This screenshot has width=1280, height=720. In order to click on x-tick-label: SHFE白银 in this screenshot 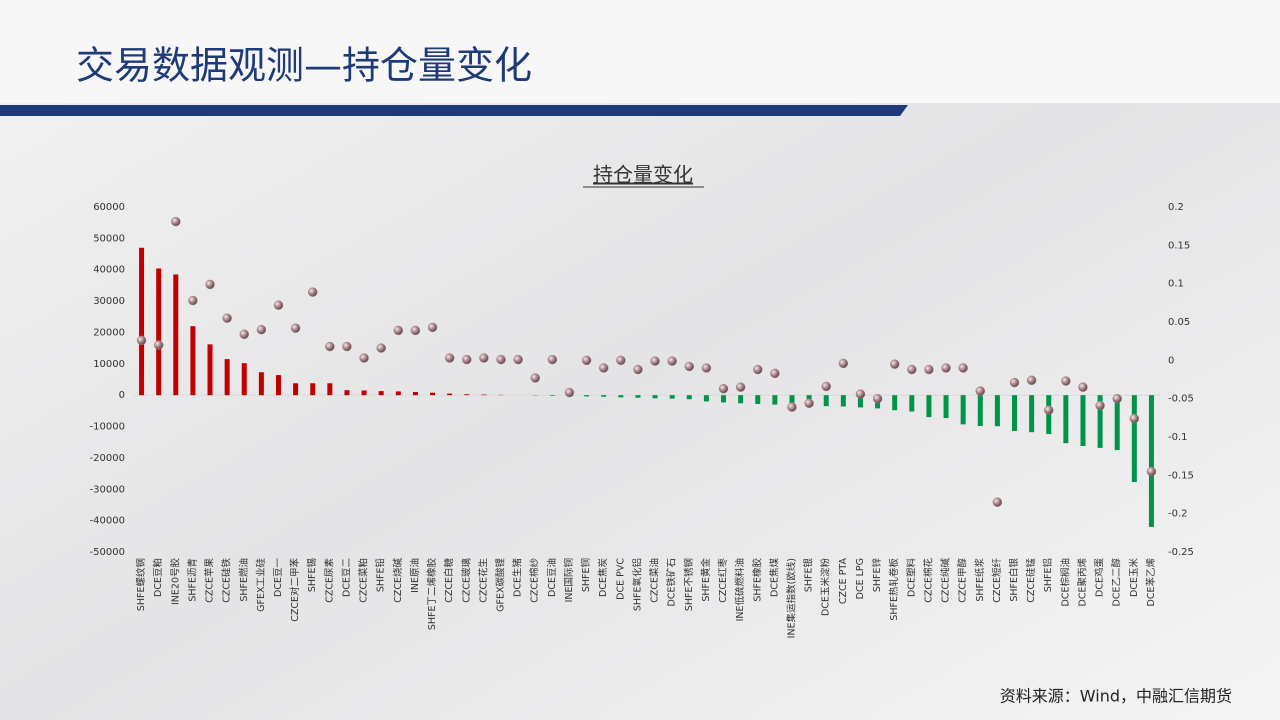, I will do `click(1014, 580)`.